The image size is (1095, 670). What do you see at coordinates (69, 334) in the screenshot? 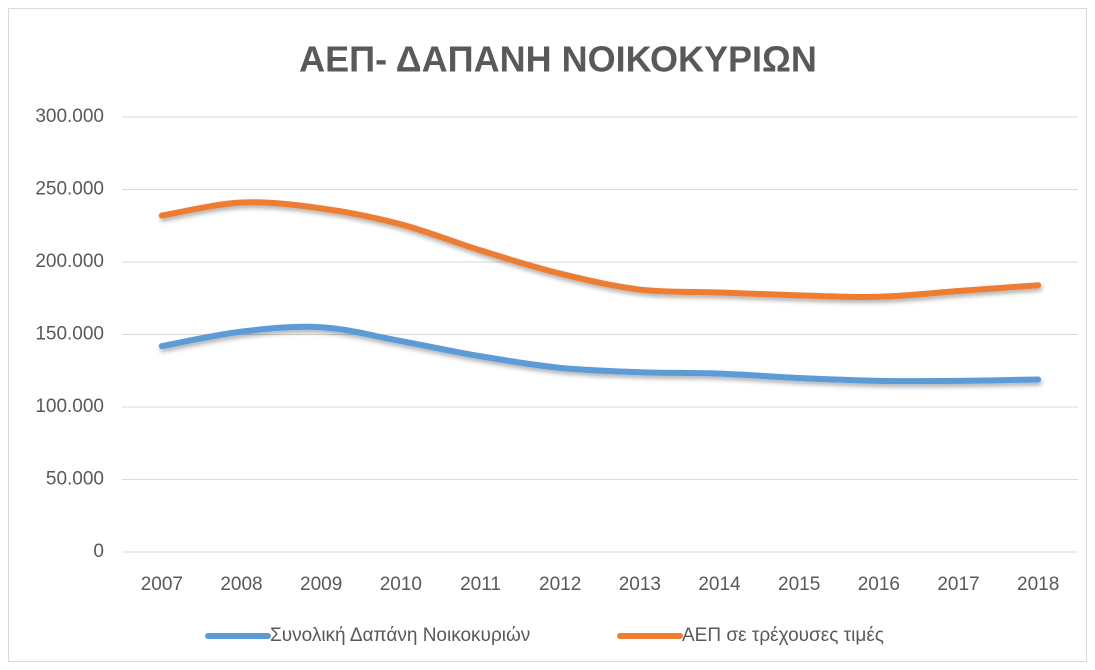
I see `y-tick-label: 150.000` at bounding box center [69, 334].